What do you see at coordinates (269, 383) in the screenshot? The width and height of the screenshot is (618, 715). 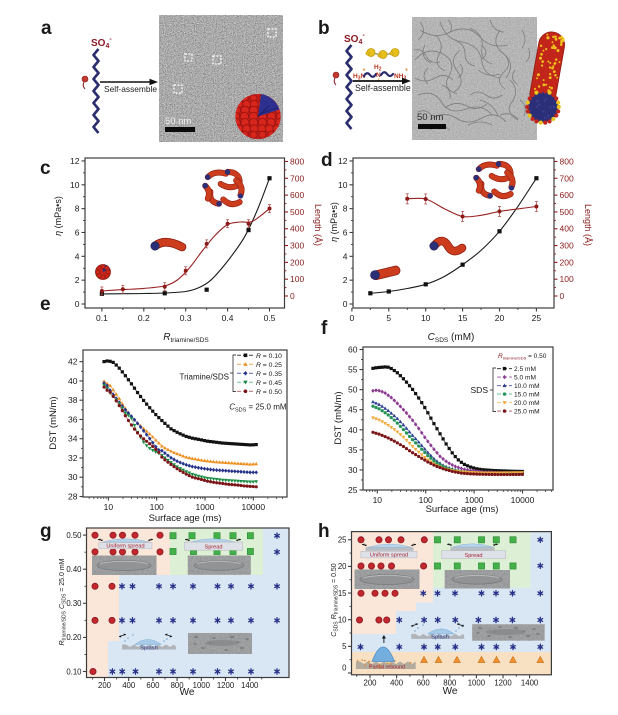 I see `svg-text: R = 0.45` at bounding box center [269, 383].